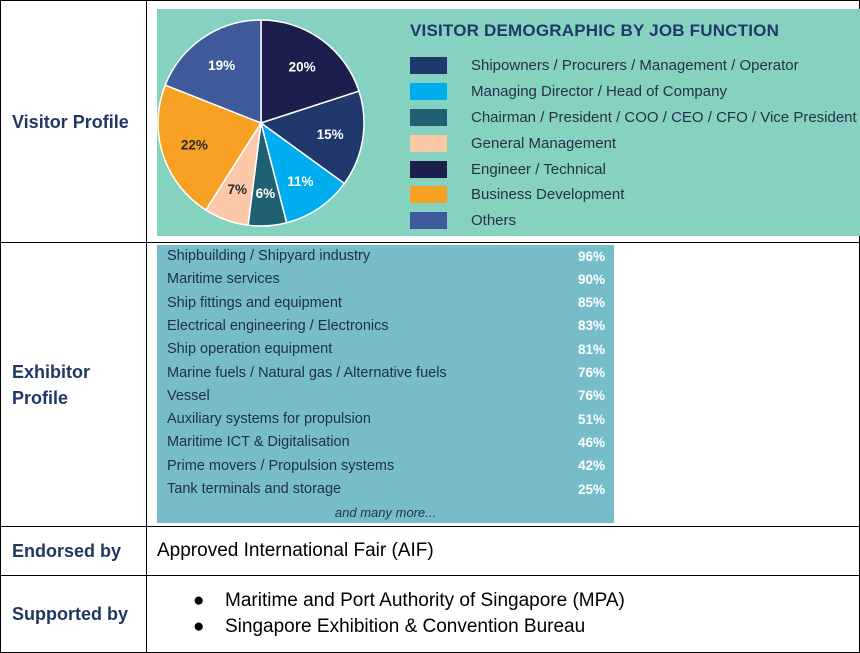 This screenshot has width=860, height=653. I want to click on legend-label: Business Development, so click(548, 195).